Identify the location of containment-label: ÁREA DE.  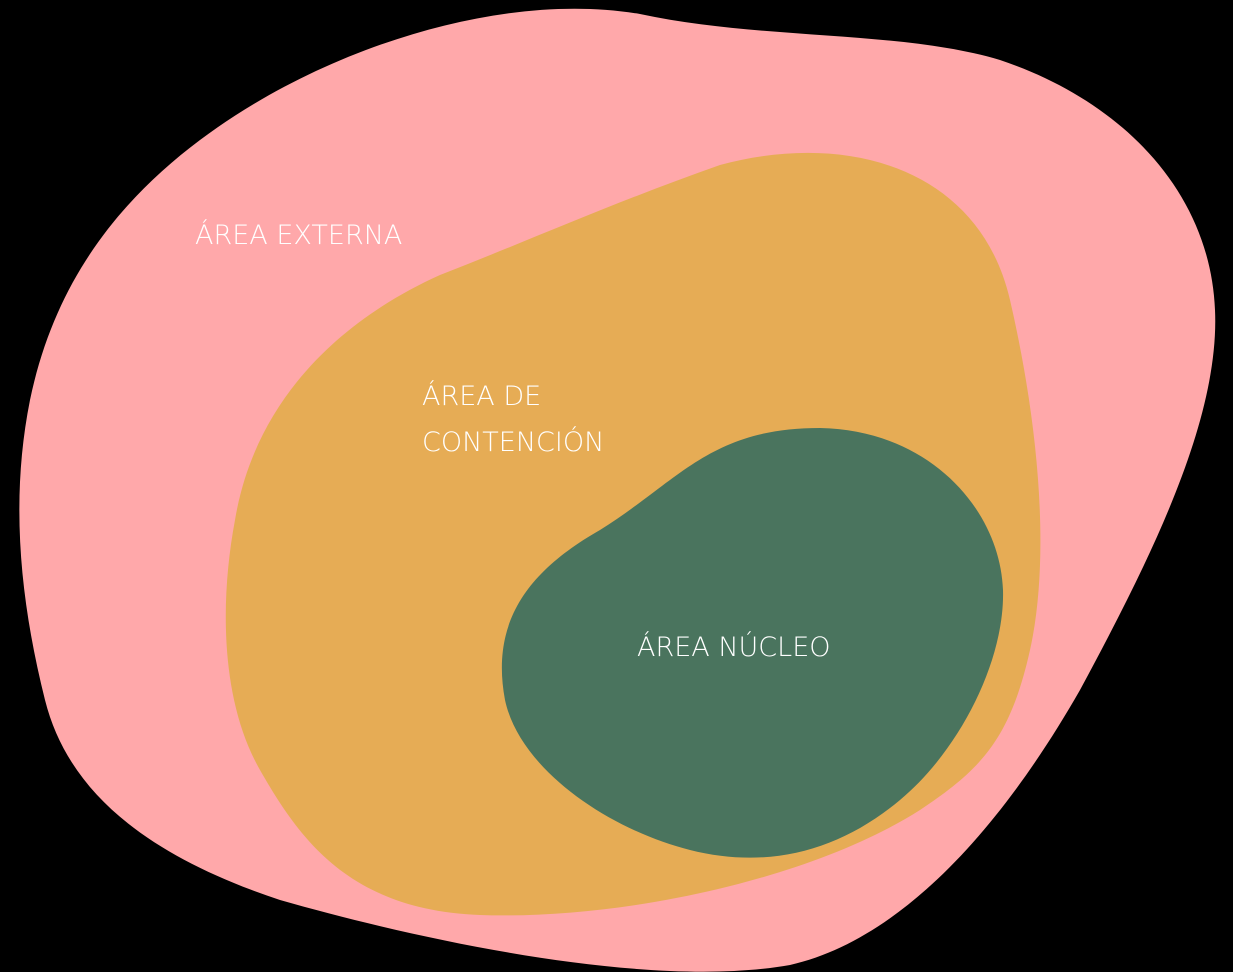
(481, 396).